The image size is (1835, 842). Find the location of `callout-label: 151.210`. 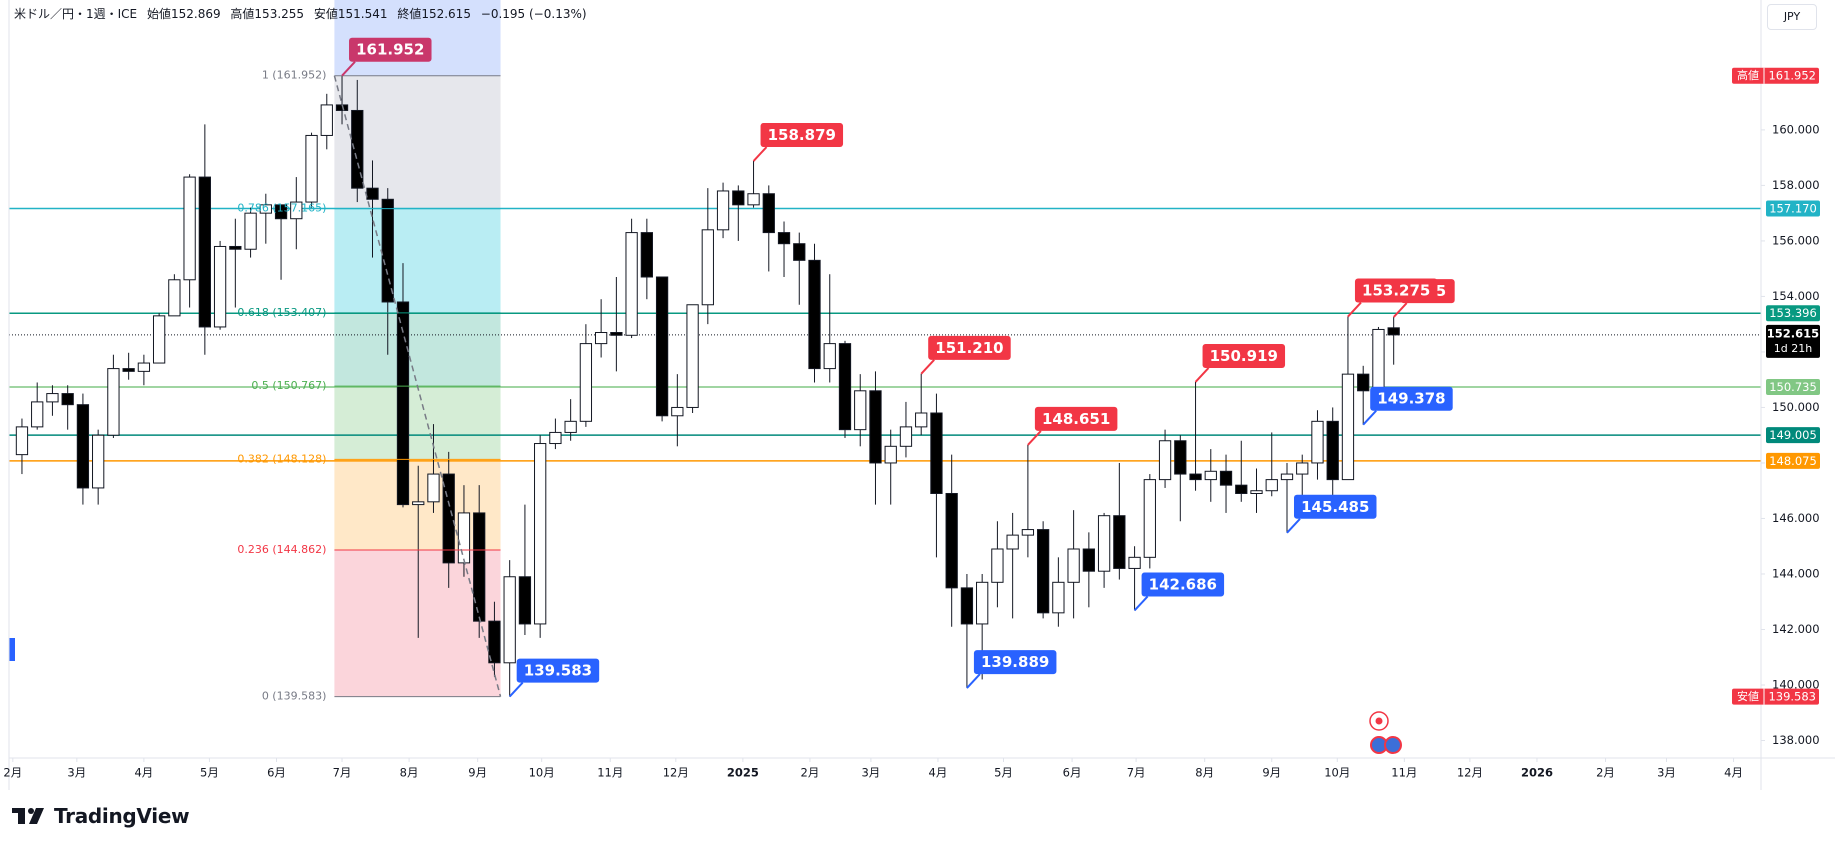

callout-label: 151.210 is located at coordinates (969, 348).